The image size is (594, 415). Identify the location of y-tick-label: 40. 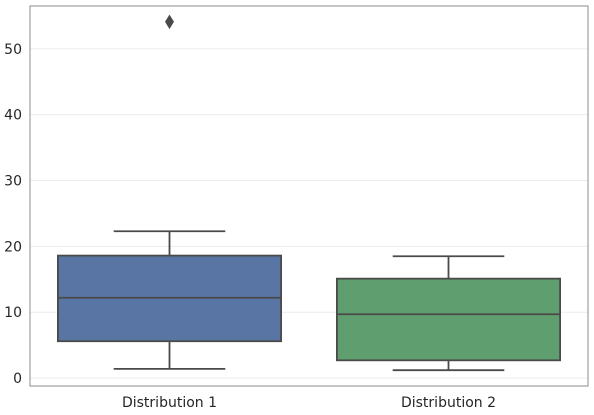
(13, 116).